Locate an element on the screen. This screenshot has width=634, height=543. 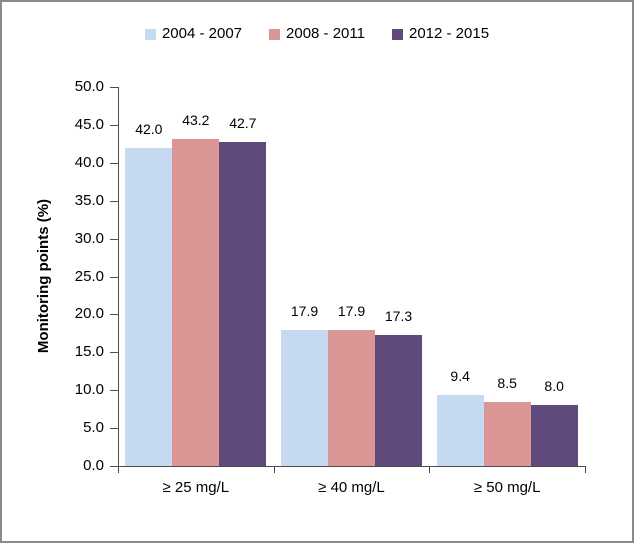
bar-value-label: 42.0 is located at coordinates (149, 128).